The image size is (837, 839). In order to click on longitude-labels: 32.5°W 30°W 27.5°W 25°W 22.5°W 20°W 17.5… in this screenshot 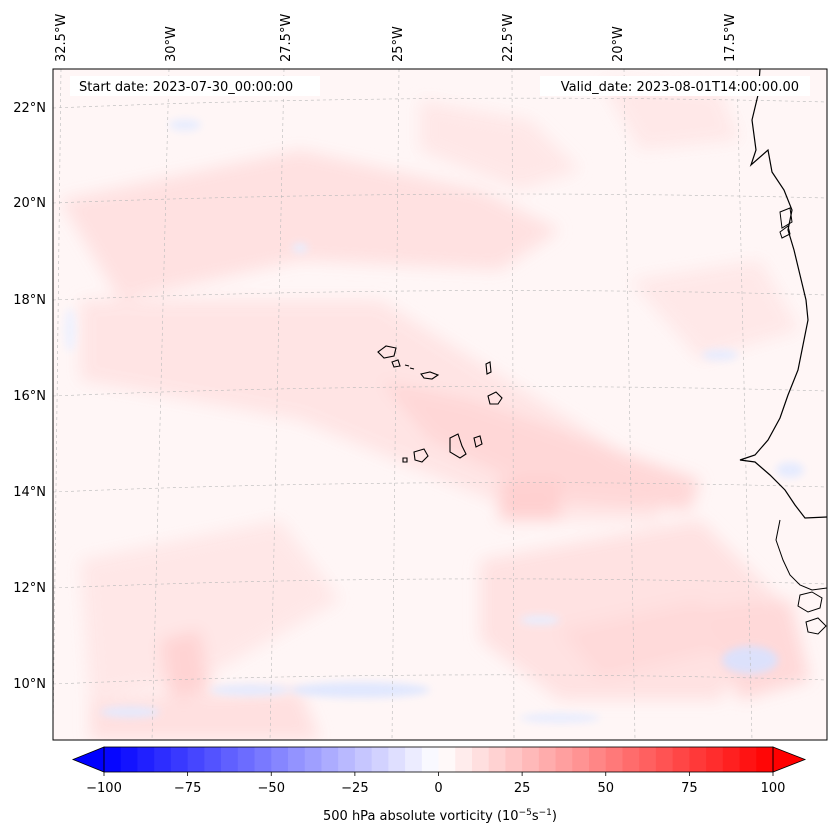, I will do `click(396, 38)`.